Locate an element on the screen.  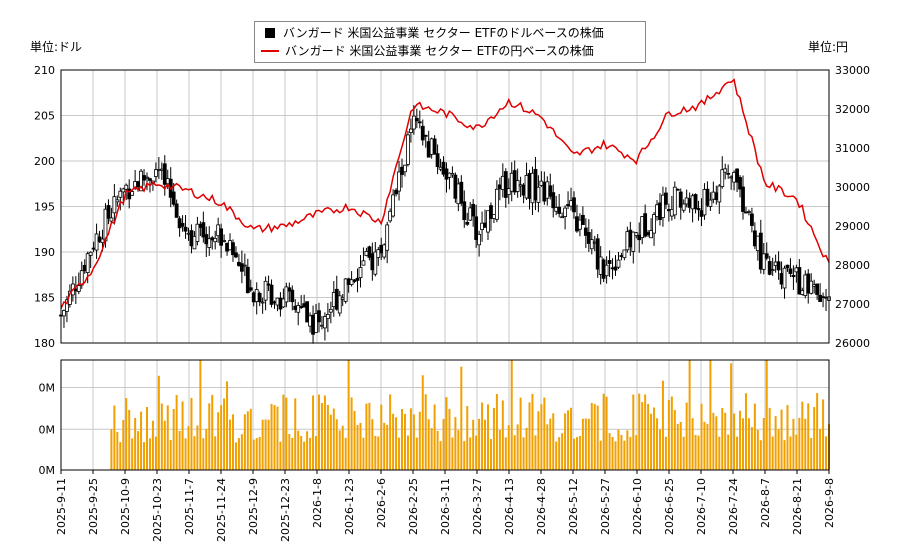
legend-item-dollar: バンガード 米国公益事業 セクター ETFのドルベースの株価 is located at coordinates (432, 33).